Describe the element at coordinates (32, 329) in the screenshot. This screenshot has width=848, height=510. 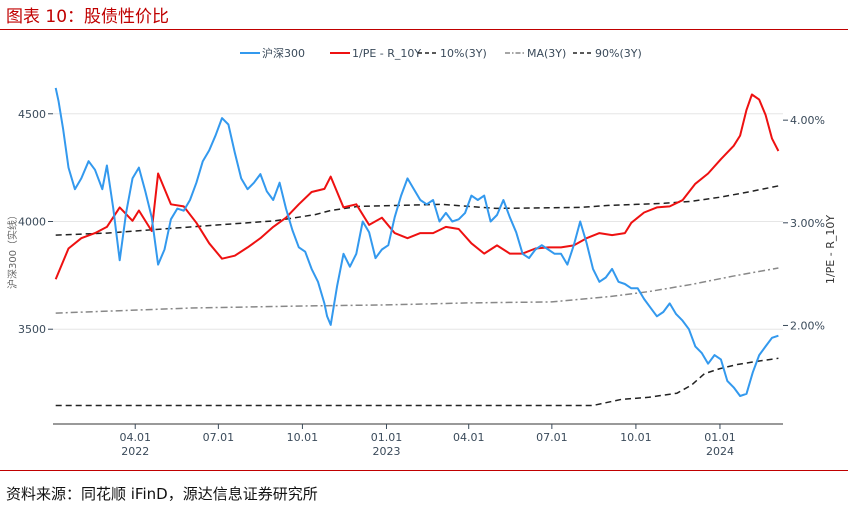
I see `y-left-tick-label: 3500` at that location.